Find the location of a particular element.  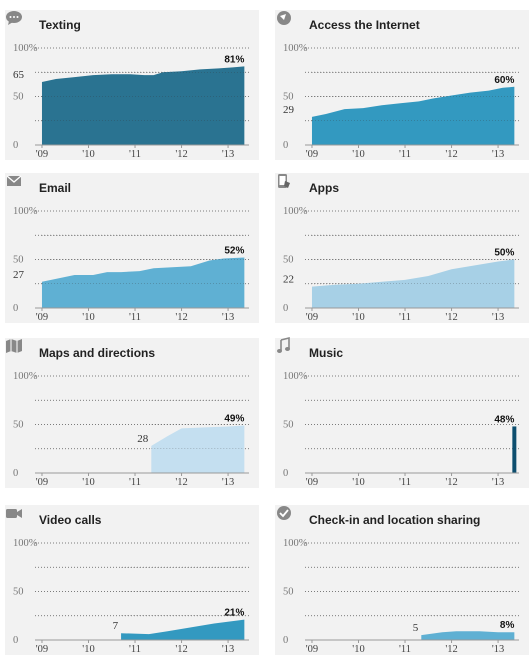

panel-title: Texting is located at coordinates (60, 25).